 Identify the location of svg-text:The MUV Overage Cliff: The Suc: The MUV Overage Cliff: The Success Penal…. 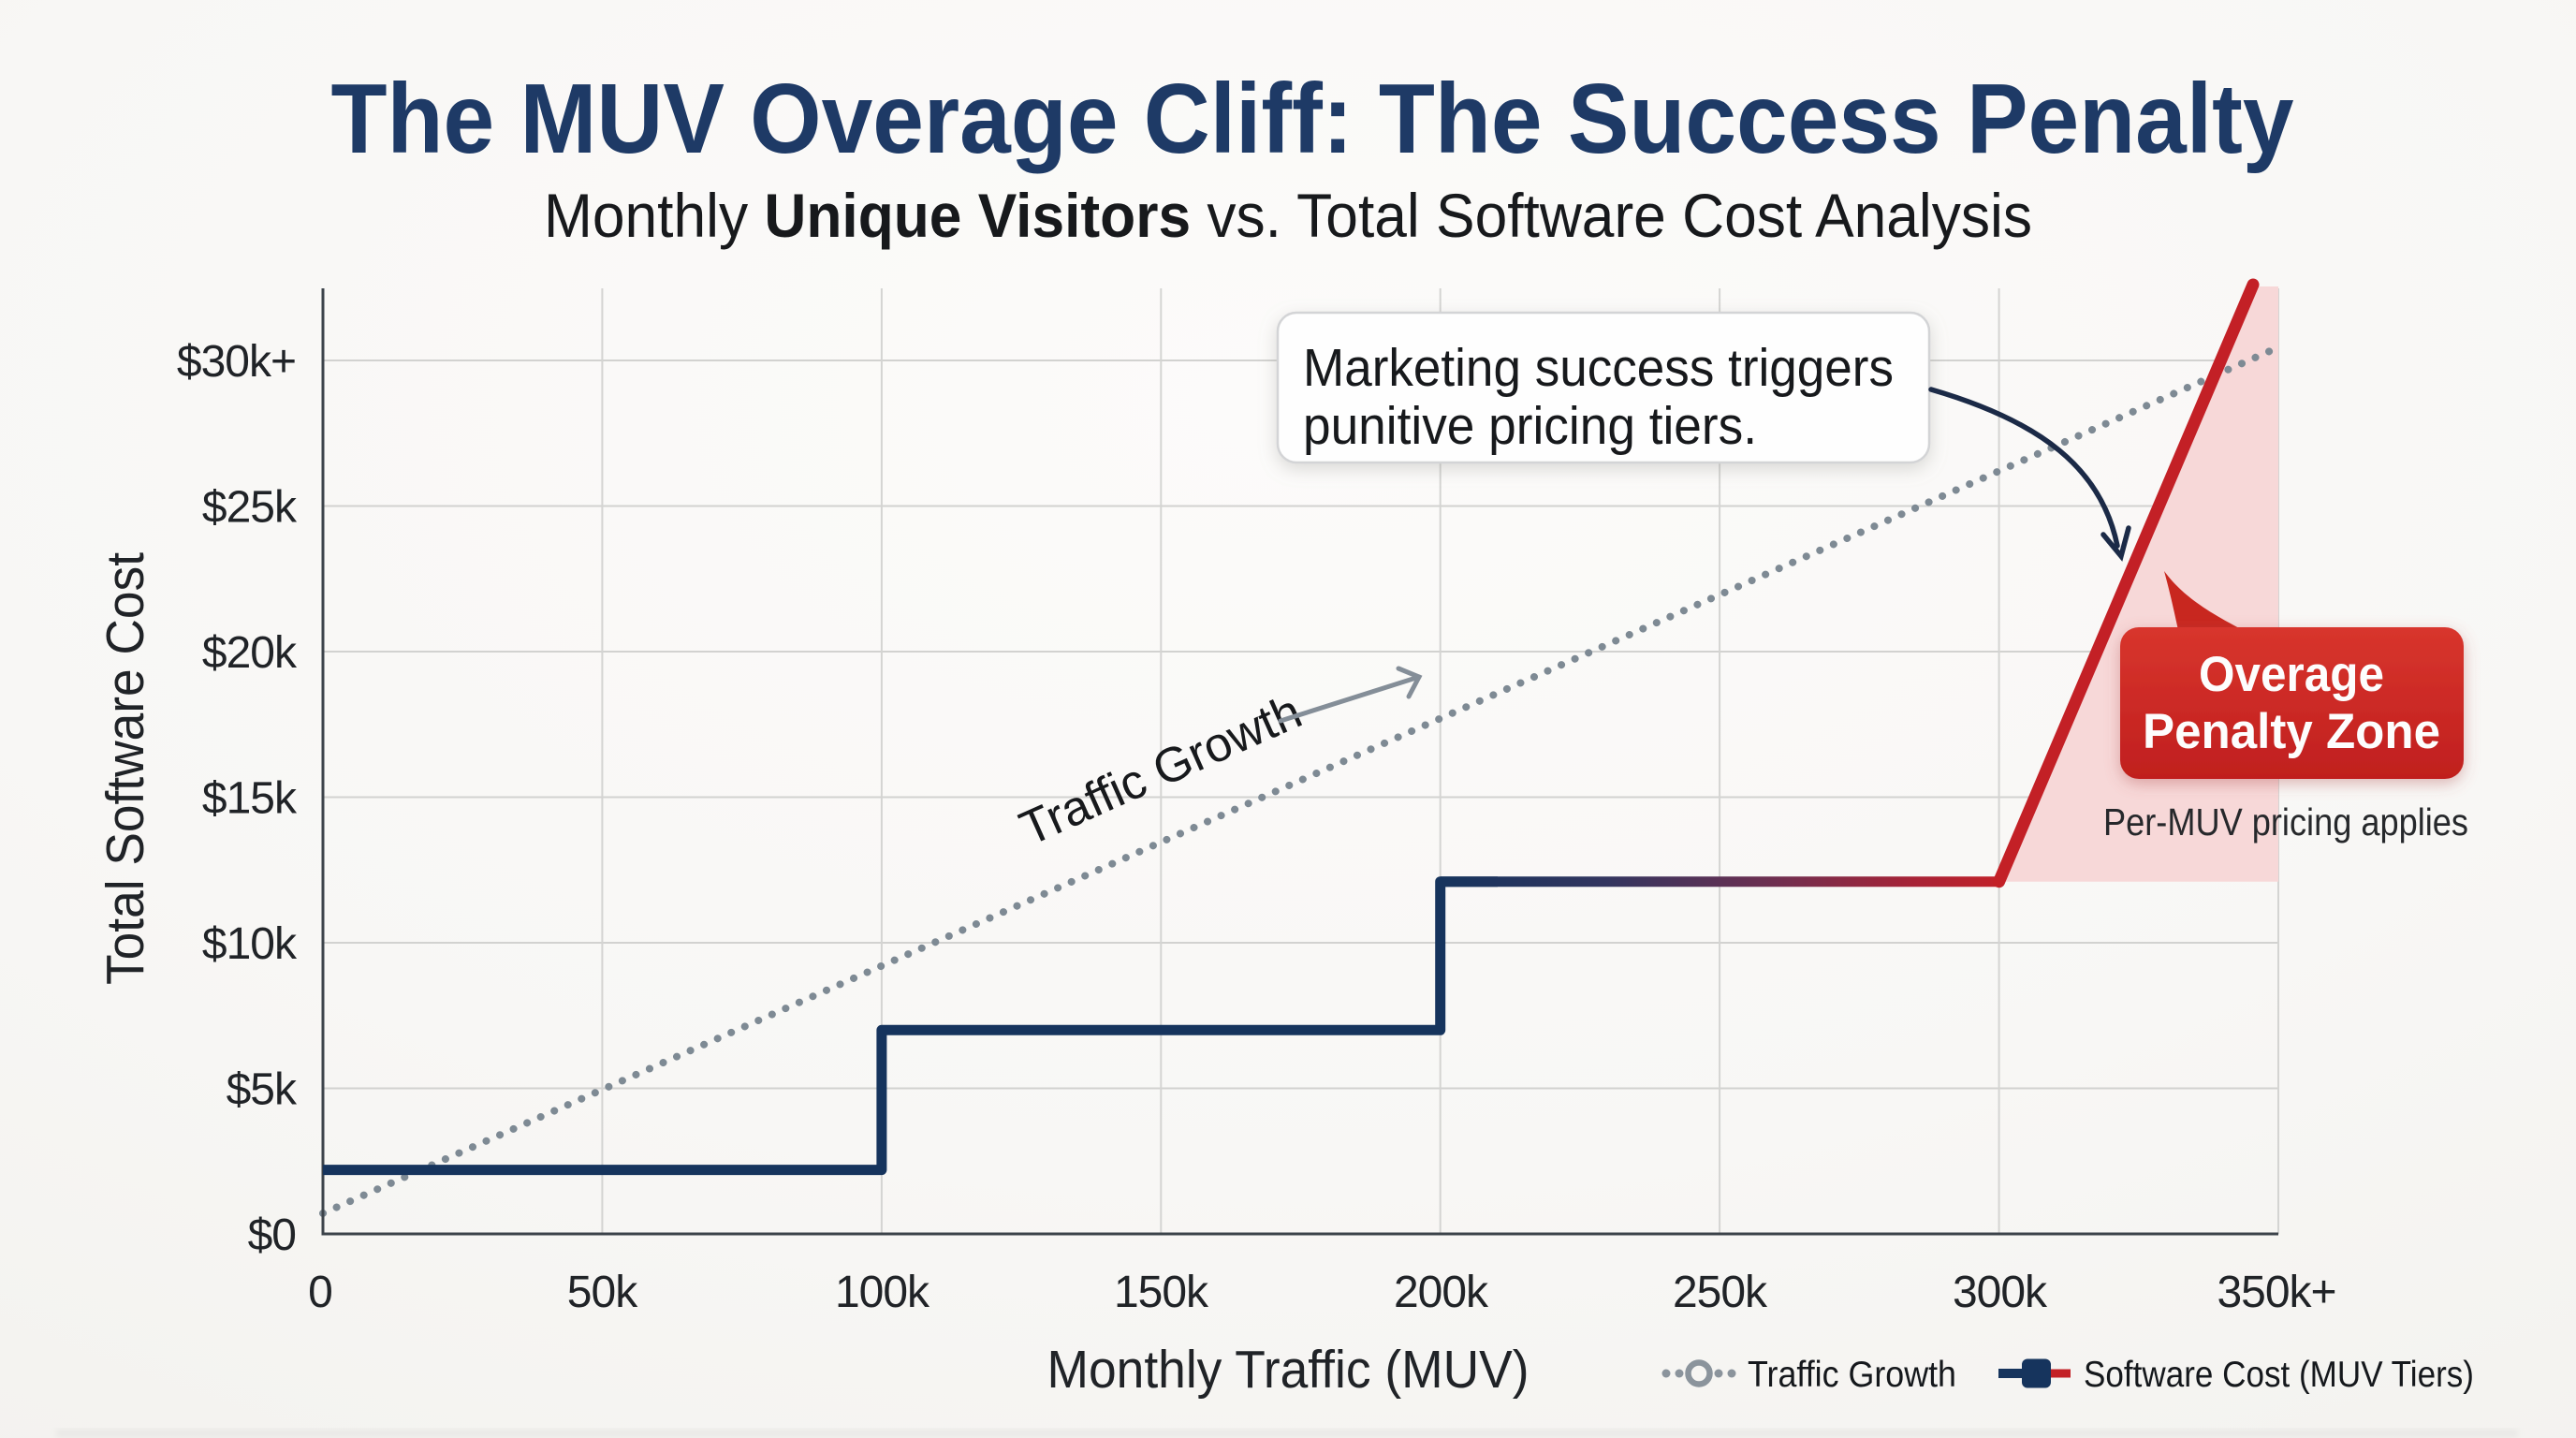
(1312, 119).